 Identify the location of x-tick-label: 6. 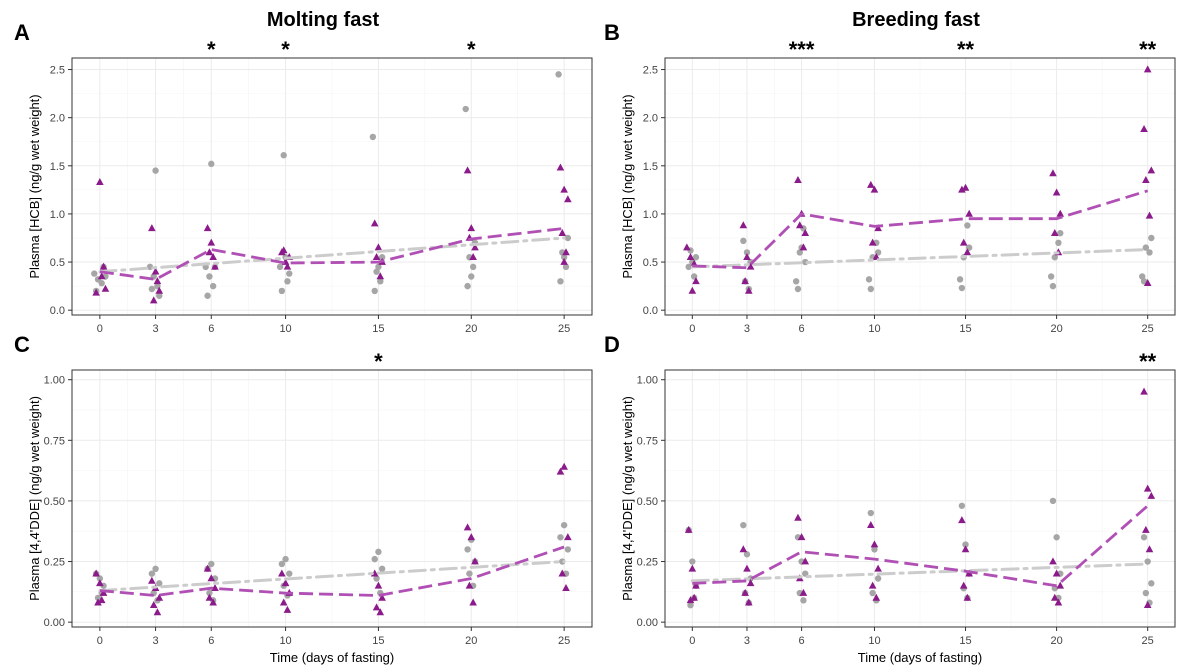
(211, 641).